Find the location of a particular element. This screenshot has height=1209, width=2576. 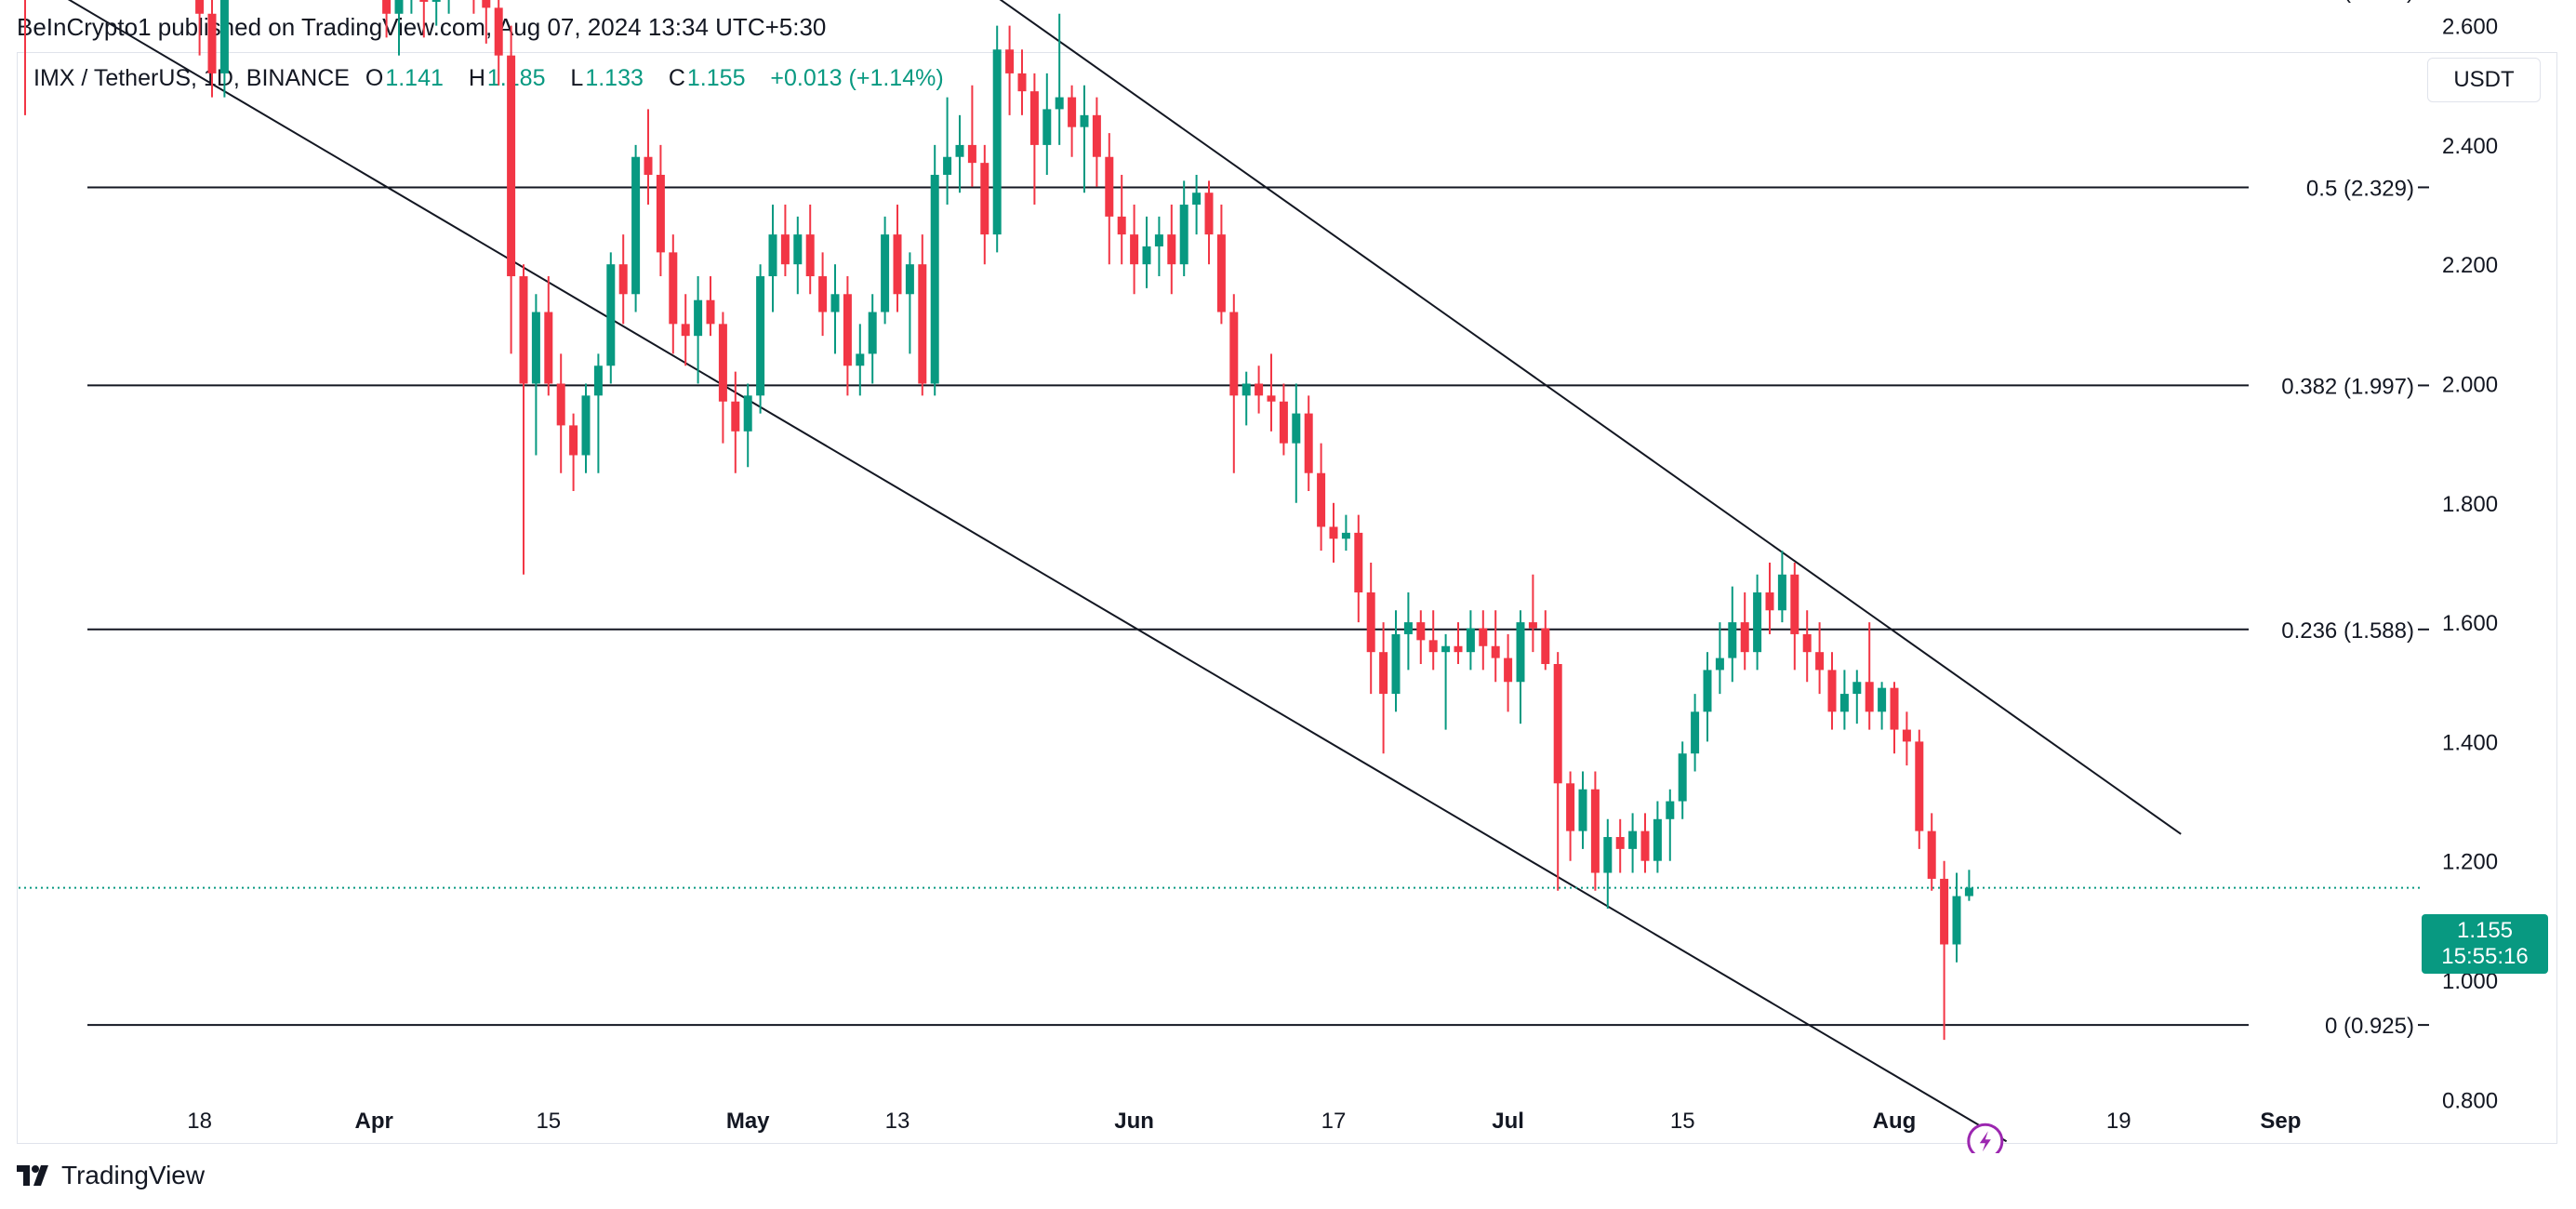

fib-level-label: 0.618 (2.660) is located at coordinates (2347, 2).